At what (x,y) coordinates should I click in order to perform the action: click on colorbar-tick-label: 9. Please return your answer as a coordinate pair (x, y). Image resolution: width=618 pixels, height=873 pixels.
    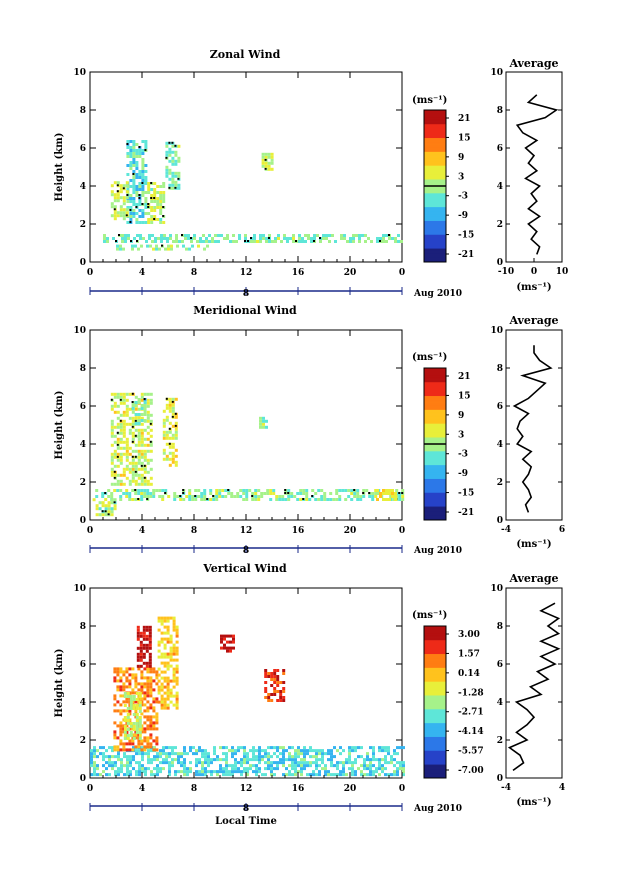
    Looking at the image, I should click on (461, 158).